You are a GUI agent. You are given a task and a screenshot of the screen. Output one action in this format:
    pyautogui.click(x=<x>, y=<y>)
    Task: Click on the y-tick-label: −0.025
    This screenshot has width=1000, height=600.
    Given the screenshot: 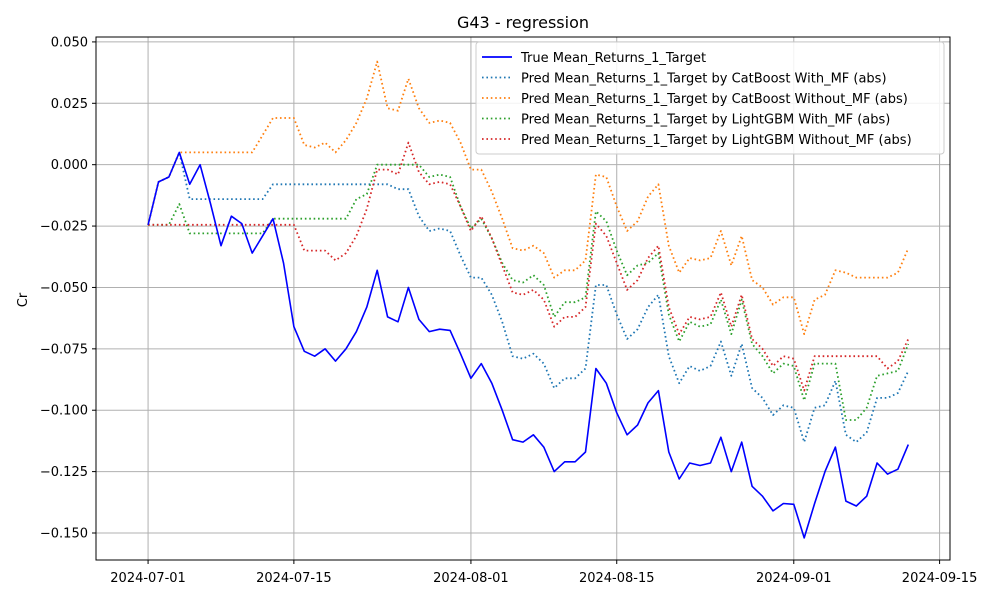 What is the action you would take?
    pyautogui.click(x=64, y=227)
    